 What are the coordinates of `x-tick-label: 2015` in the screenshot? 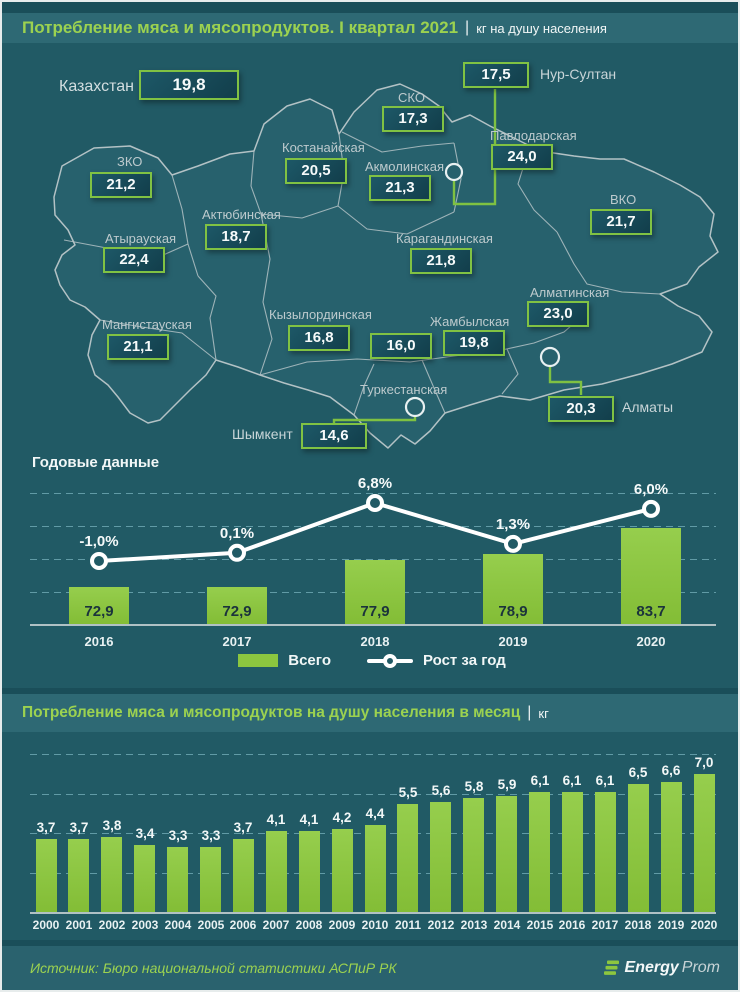 It's located at (540, 925).